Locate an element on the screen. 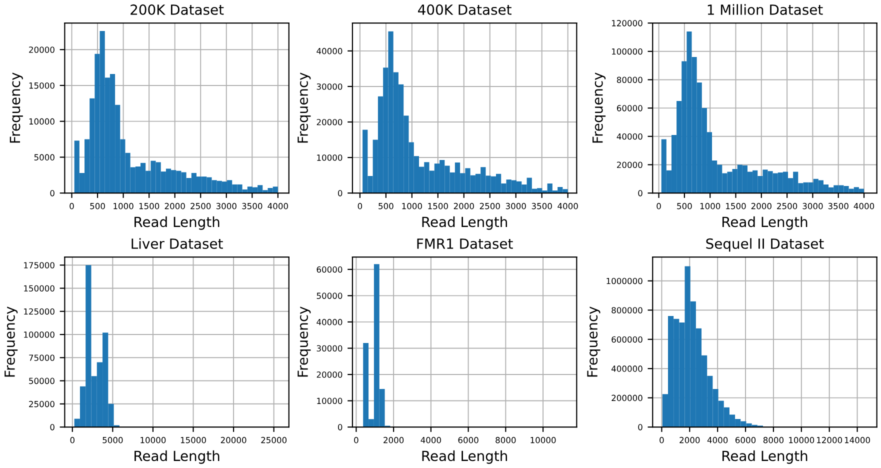 The image size is (881, 468). y-tick-label: 125000 is located at coordinates (39, 311).